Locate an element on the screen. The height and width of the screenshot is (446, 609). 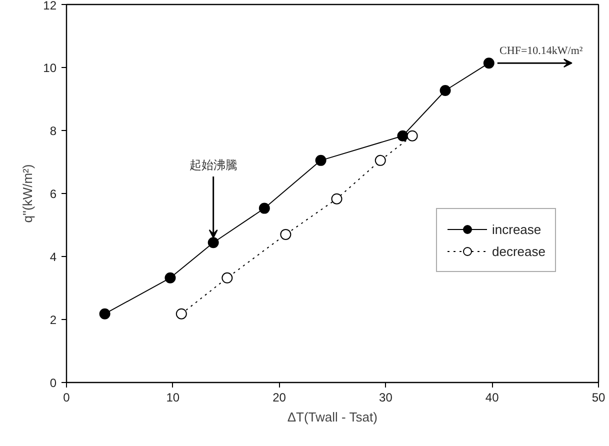
legend-label: increase is located at coordinates (517, 229).